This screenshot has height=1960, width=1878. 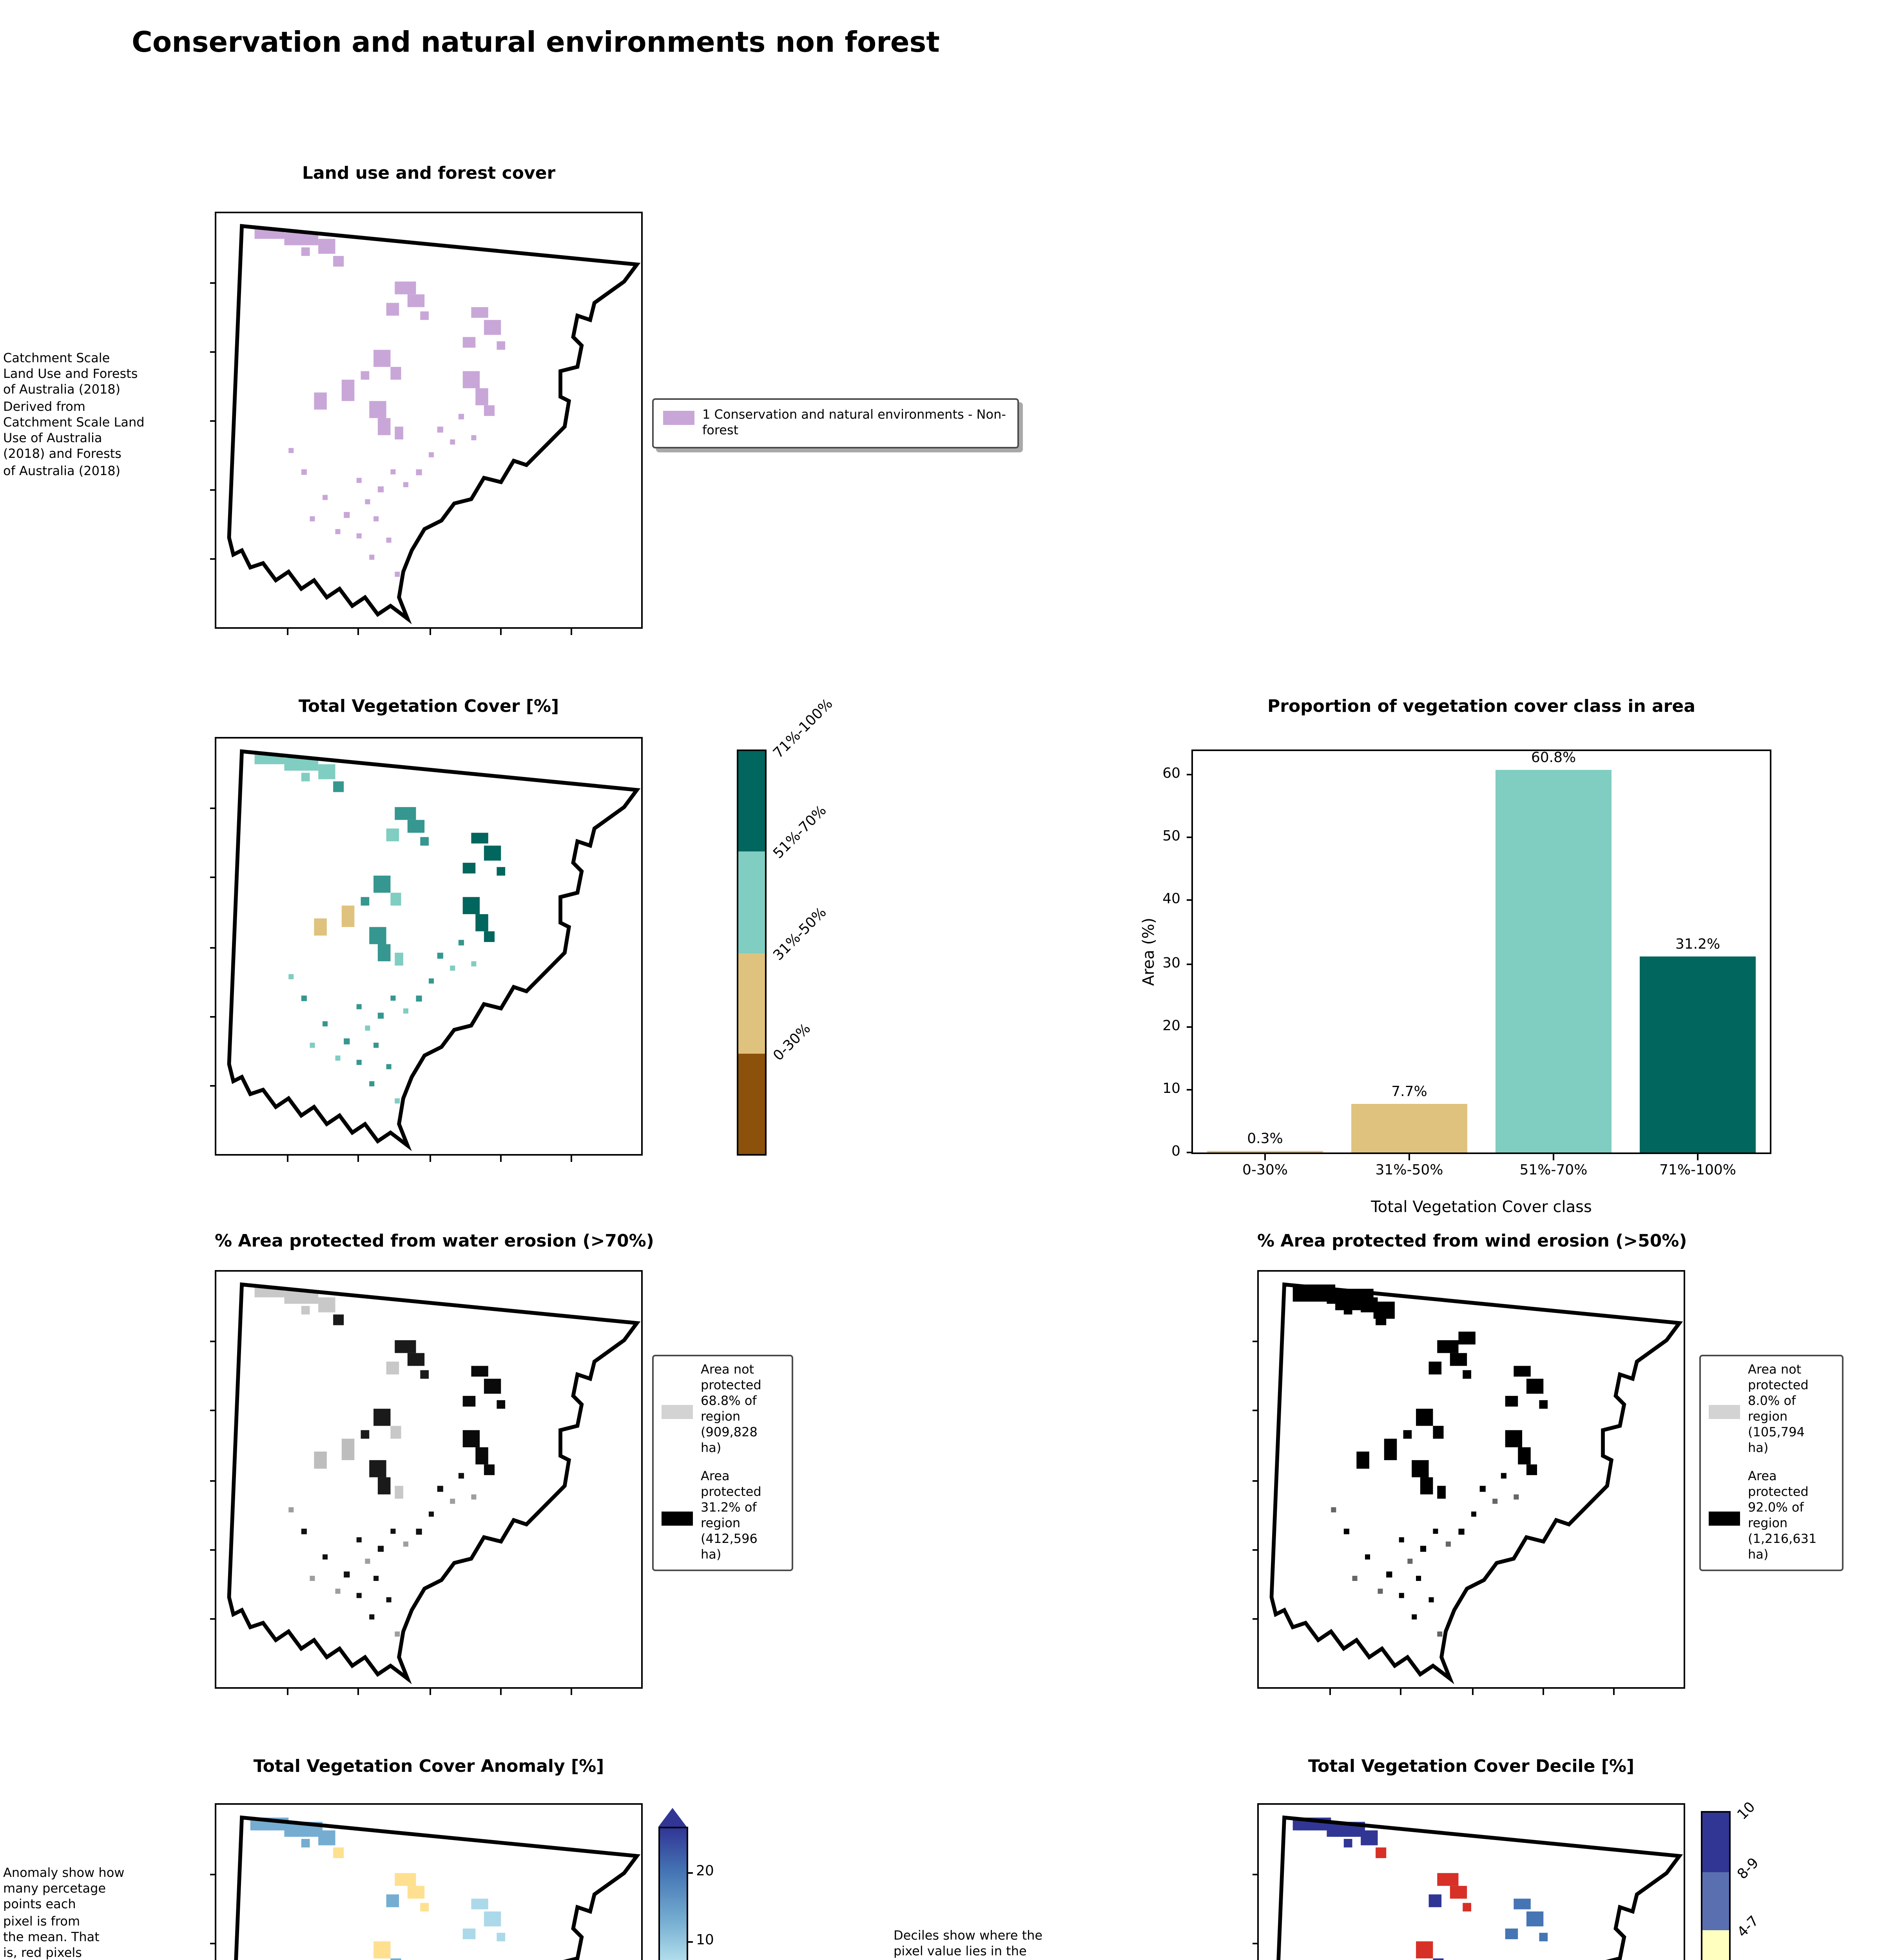 What do you see at coordinates (672, 1817) in the screenshot?
I see `colorbar-arrow-up-icon` at bounding box center [672, 1817].